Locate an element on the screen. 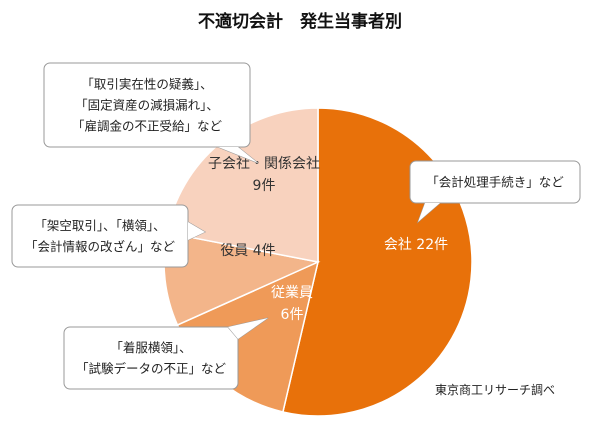  callout-text-line: 「雇調金の不正受給」など is located at coordinates (147, 126).